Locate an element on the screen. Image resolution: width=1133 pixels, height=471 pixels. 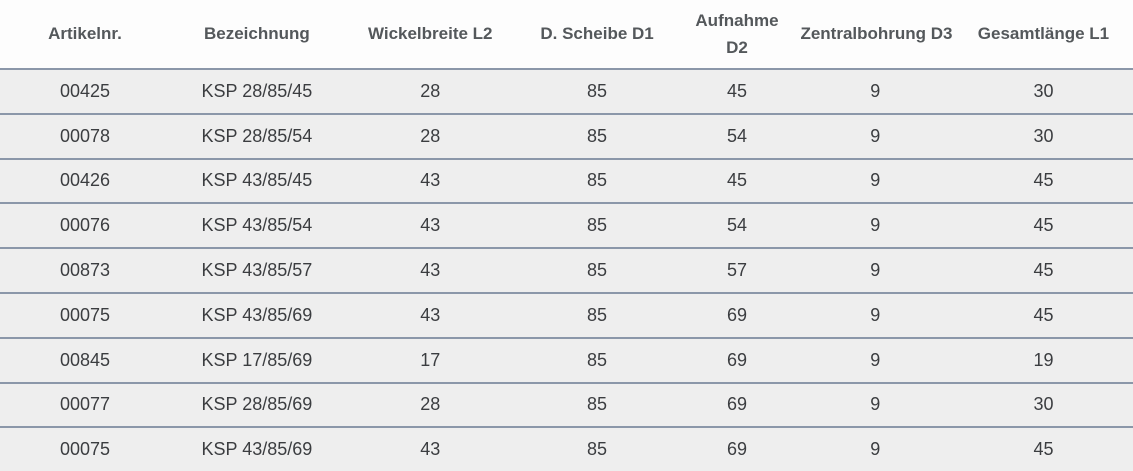
table-row: 00845 KSP 17/85/69 17 85 69 9 19 is located at coordinates (566, 359).